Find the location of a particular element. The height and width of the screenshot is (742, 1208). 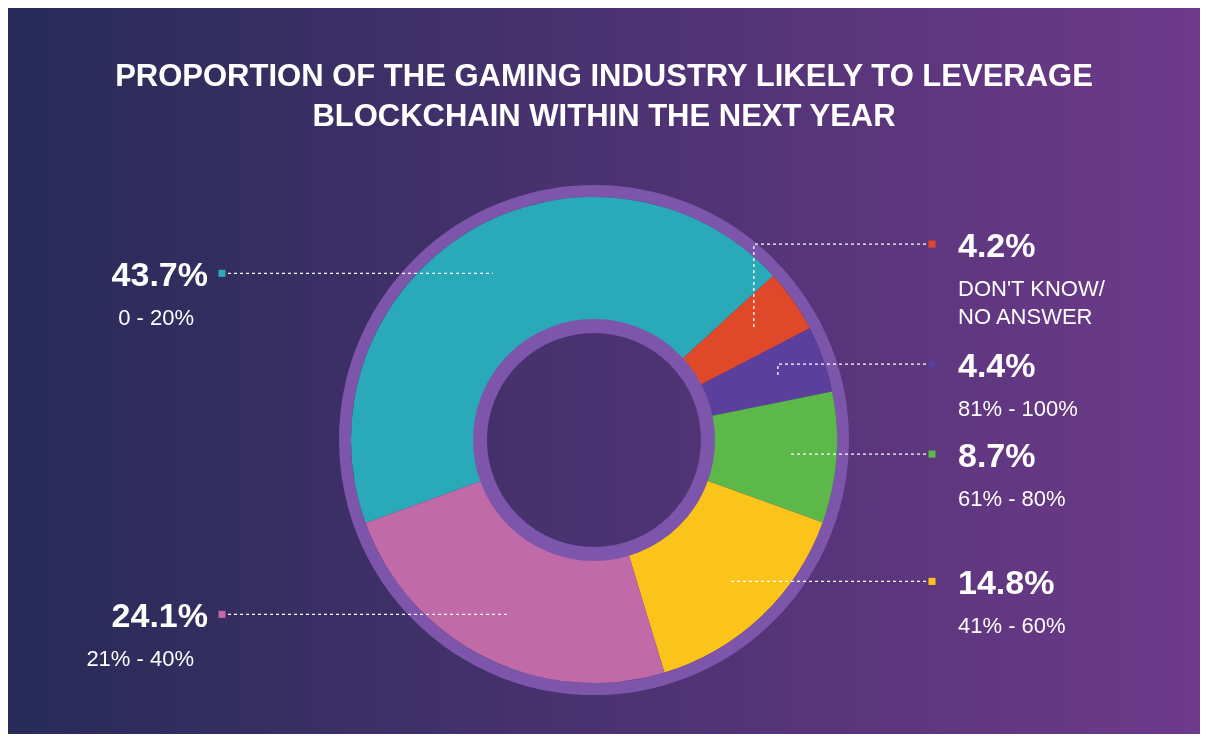

data-label: 8.7% is located at coordinates (997, 455).